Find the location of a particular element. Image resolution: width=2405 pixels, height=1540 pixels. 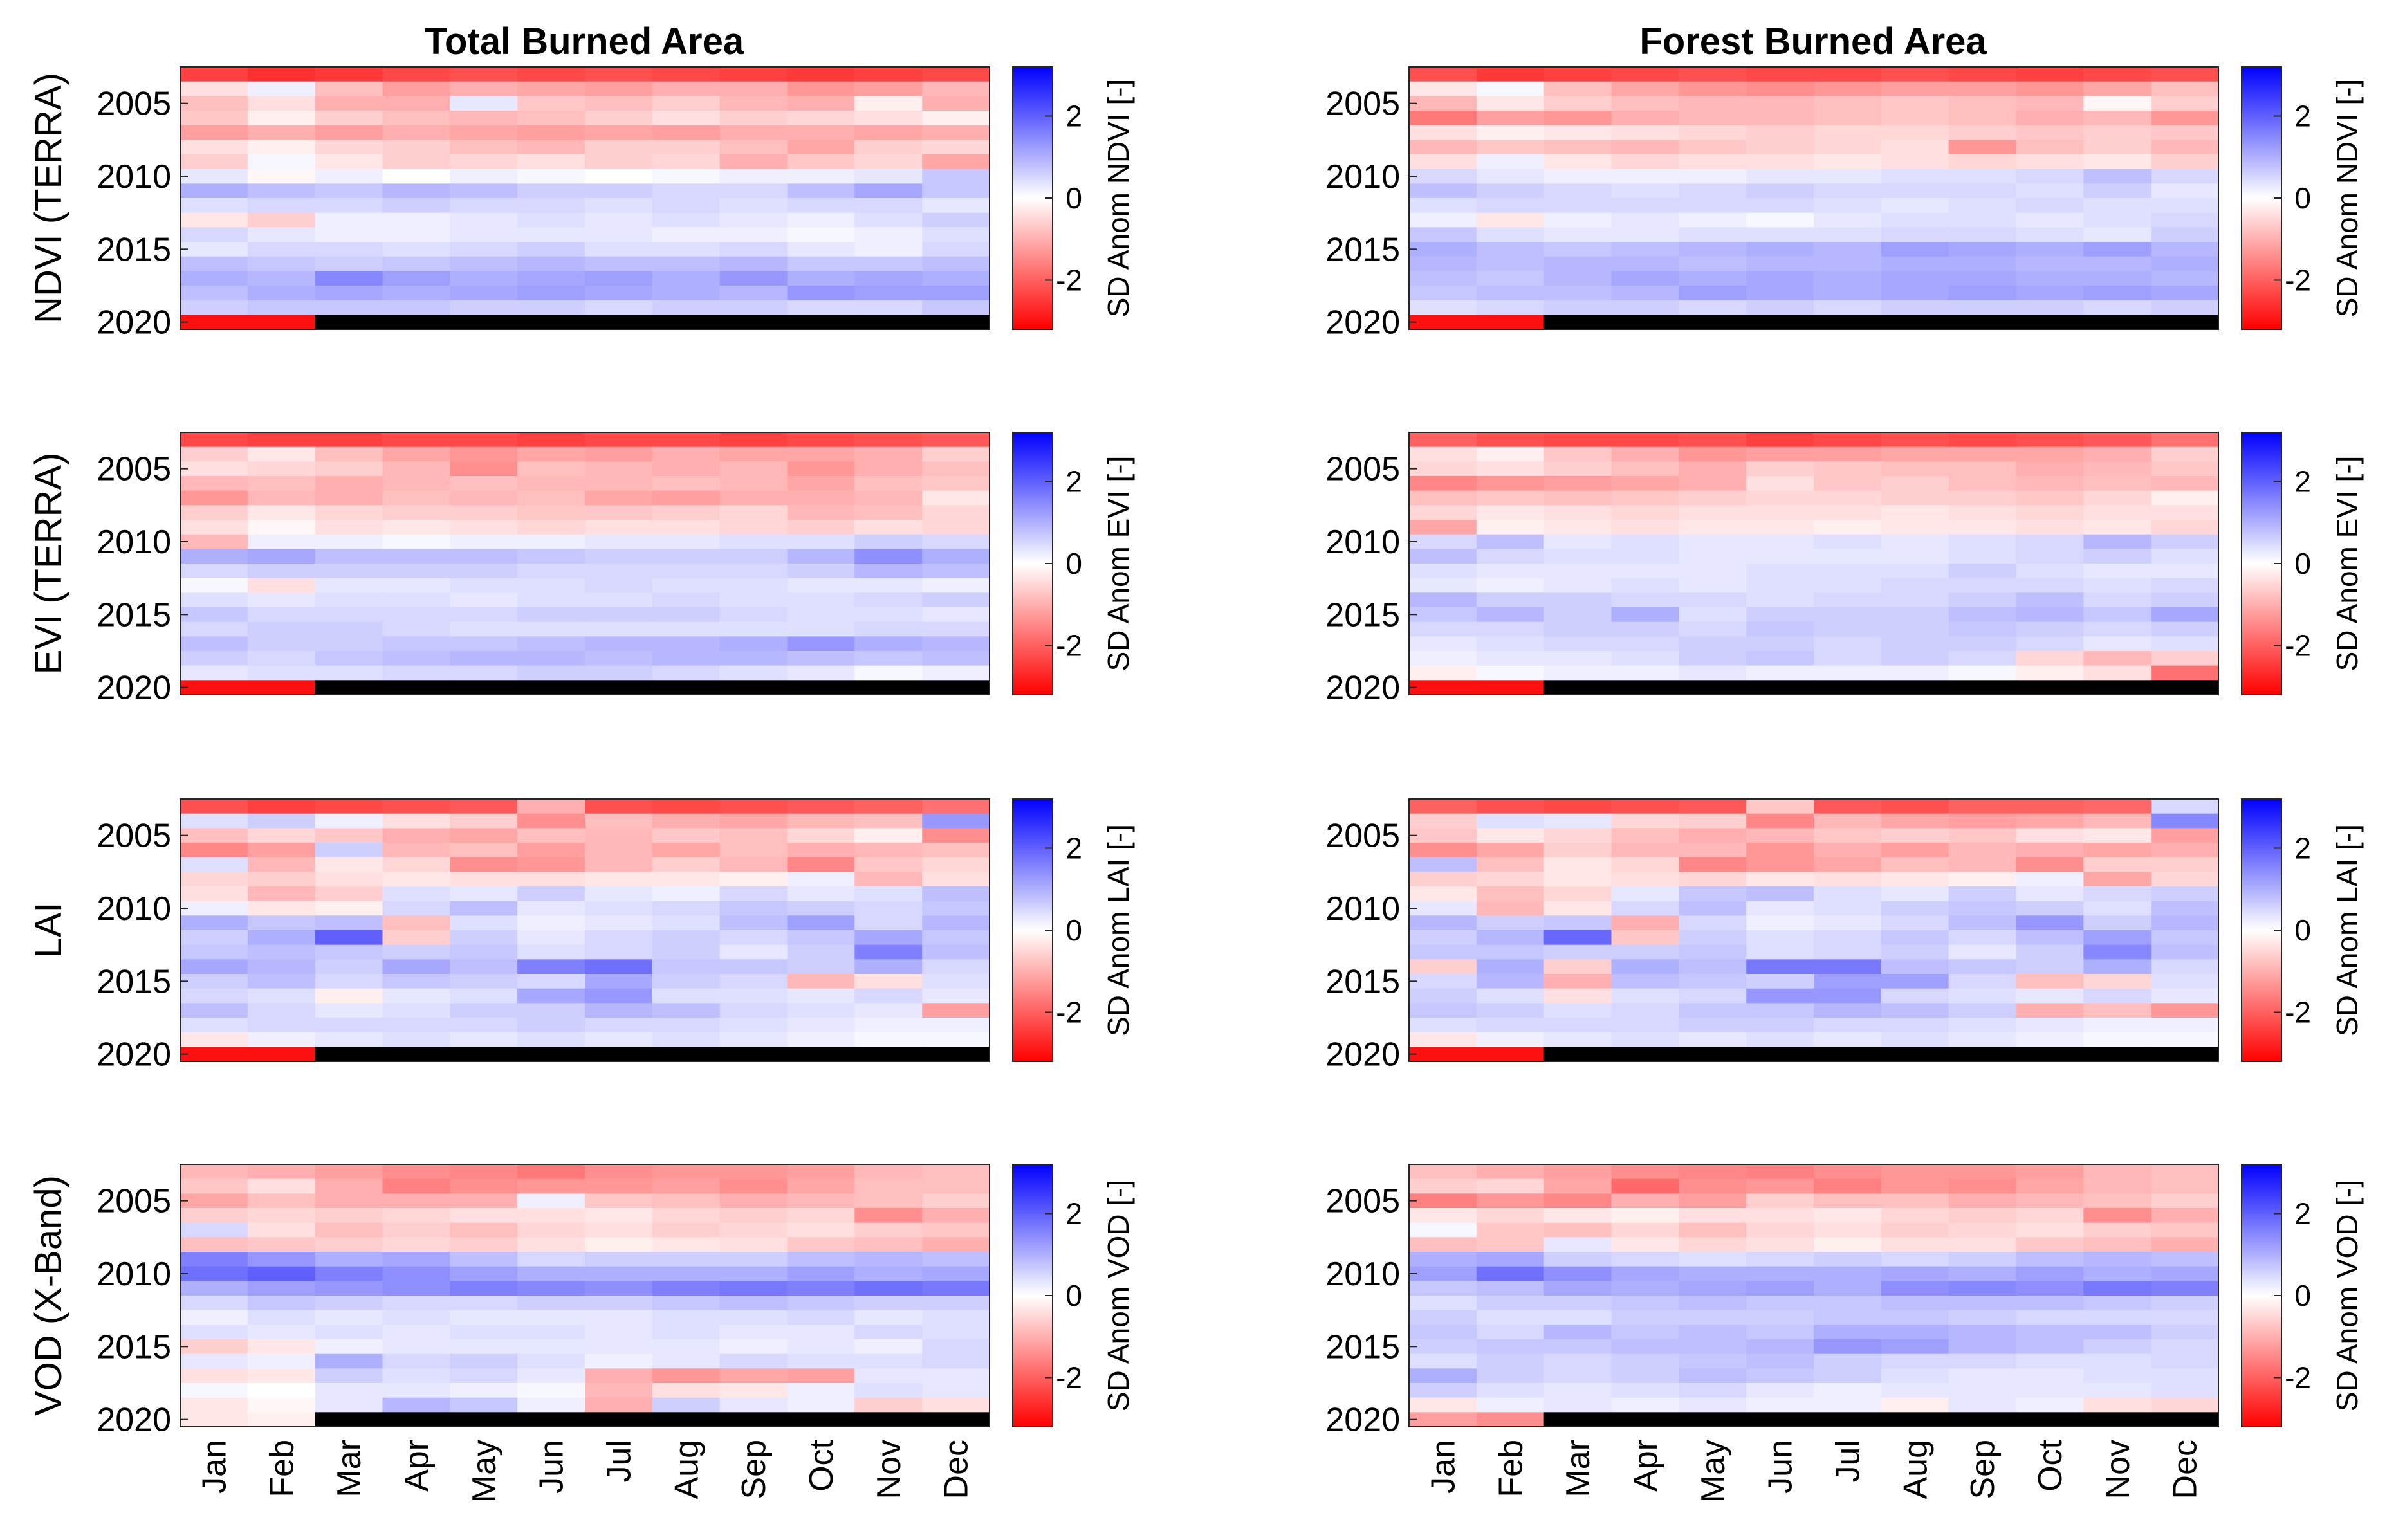

year-tick-label: 2005 is located at coordinates (134, 1201).